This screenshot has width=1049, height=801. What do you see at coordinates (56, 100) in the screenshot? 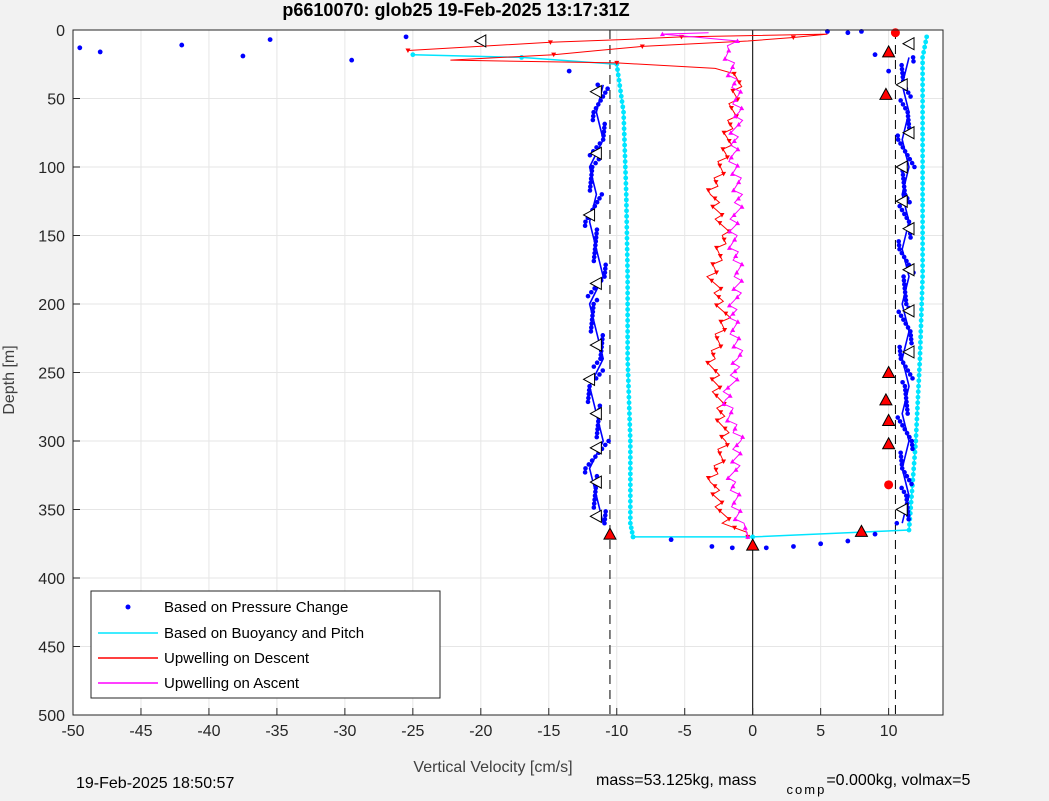
I see `y-tick-label: 50` at bounding box center [56, 100].